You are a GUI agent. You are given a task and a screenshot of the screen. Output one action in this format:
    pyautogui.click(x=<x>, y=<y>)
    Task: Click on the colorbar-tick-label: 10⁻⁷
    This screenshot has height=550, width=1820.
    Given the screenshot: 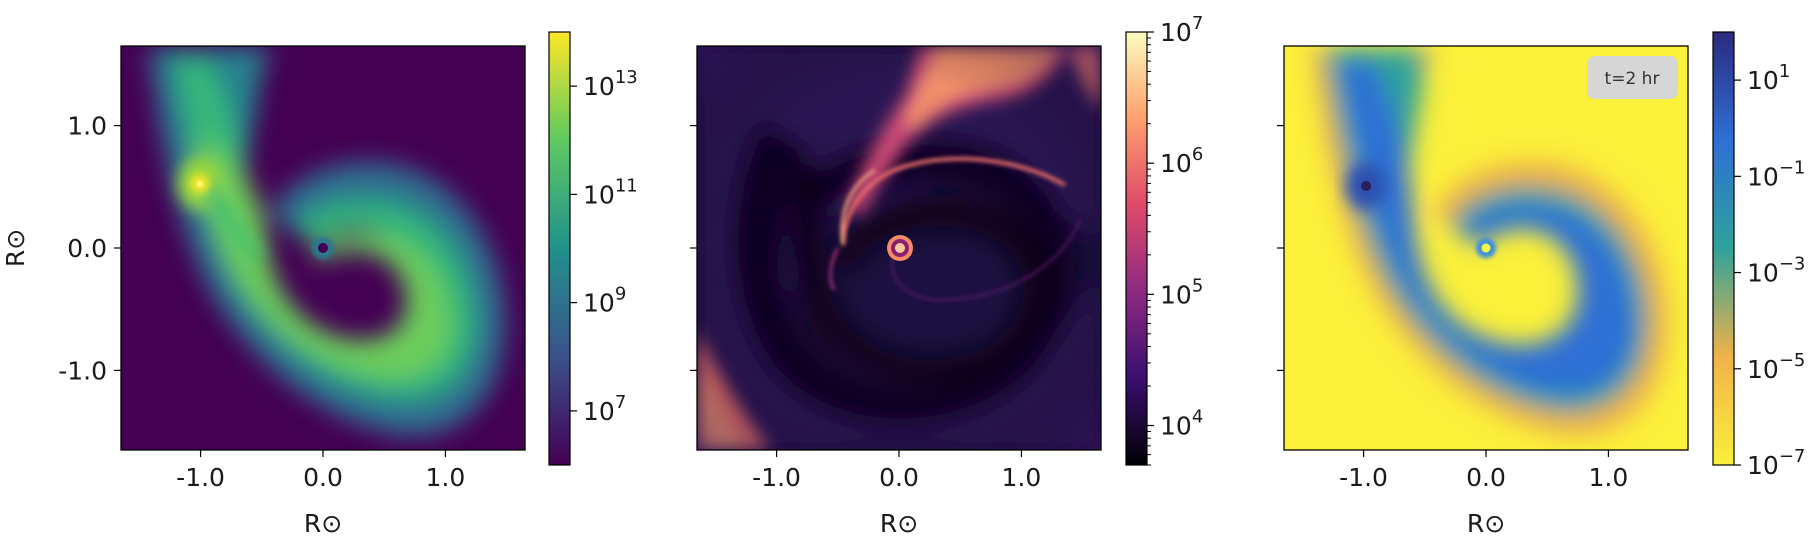 What is the action you would take?
    pyautogui.click(x=1776, y=463)
    